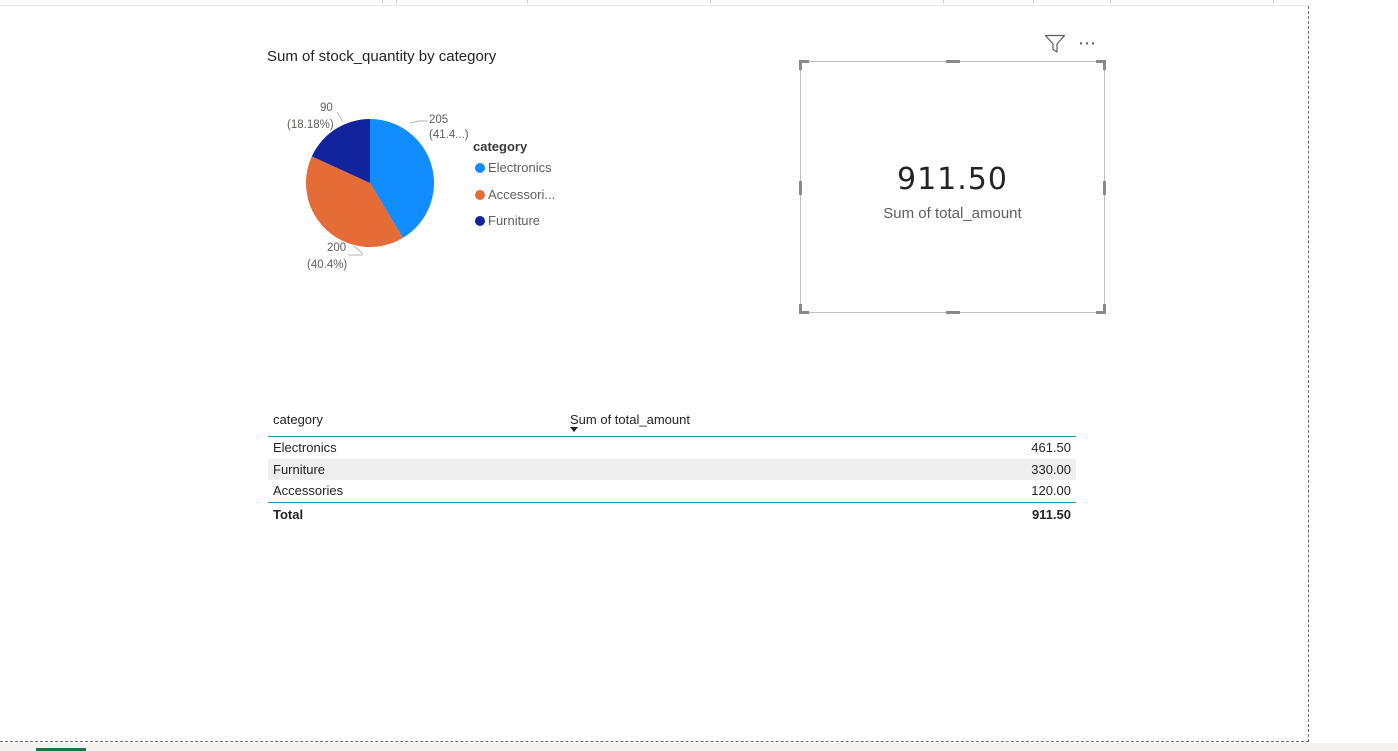 The image size is (1398, 751). What do you see at coordinates (672, 469) in the screenshot?
I see `table-row: Furniture 330.00` at bounding box center [672, 469].